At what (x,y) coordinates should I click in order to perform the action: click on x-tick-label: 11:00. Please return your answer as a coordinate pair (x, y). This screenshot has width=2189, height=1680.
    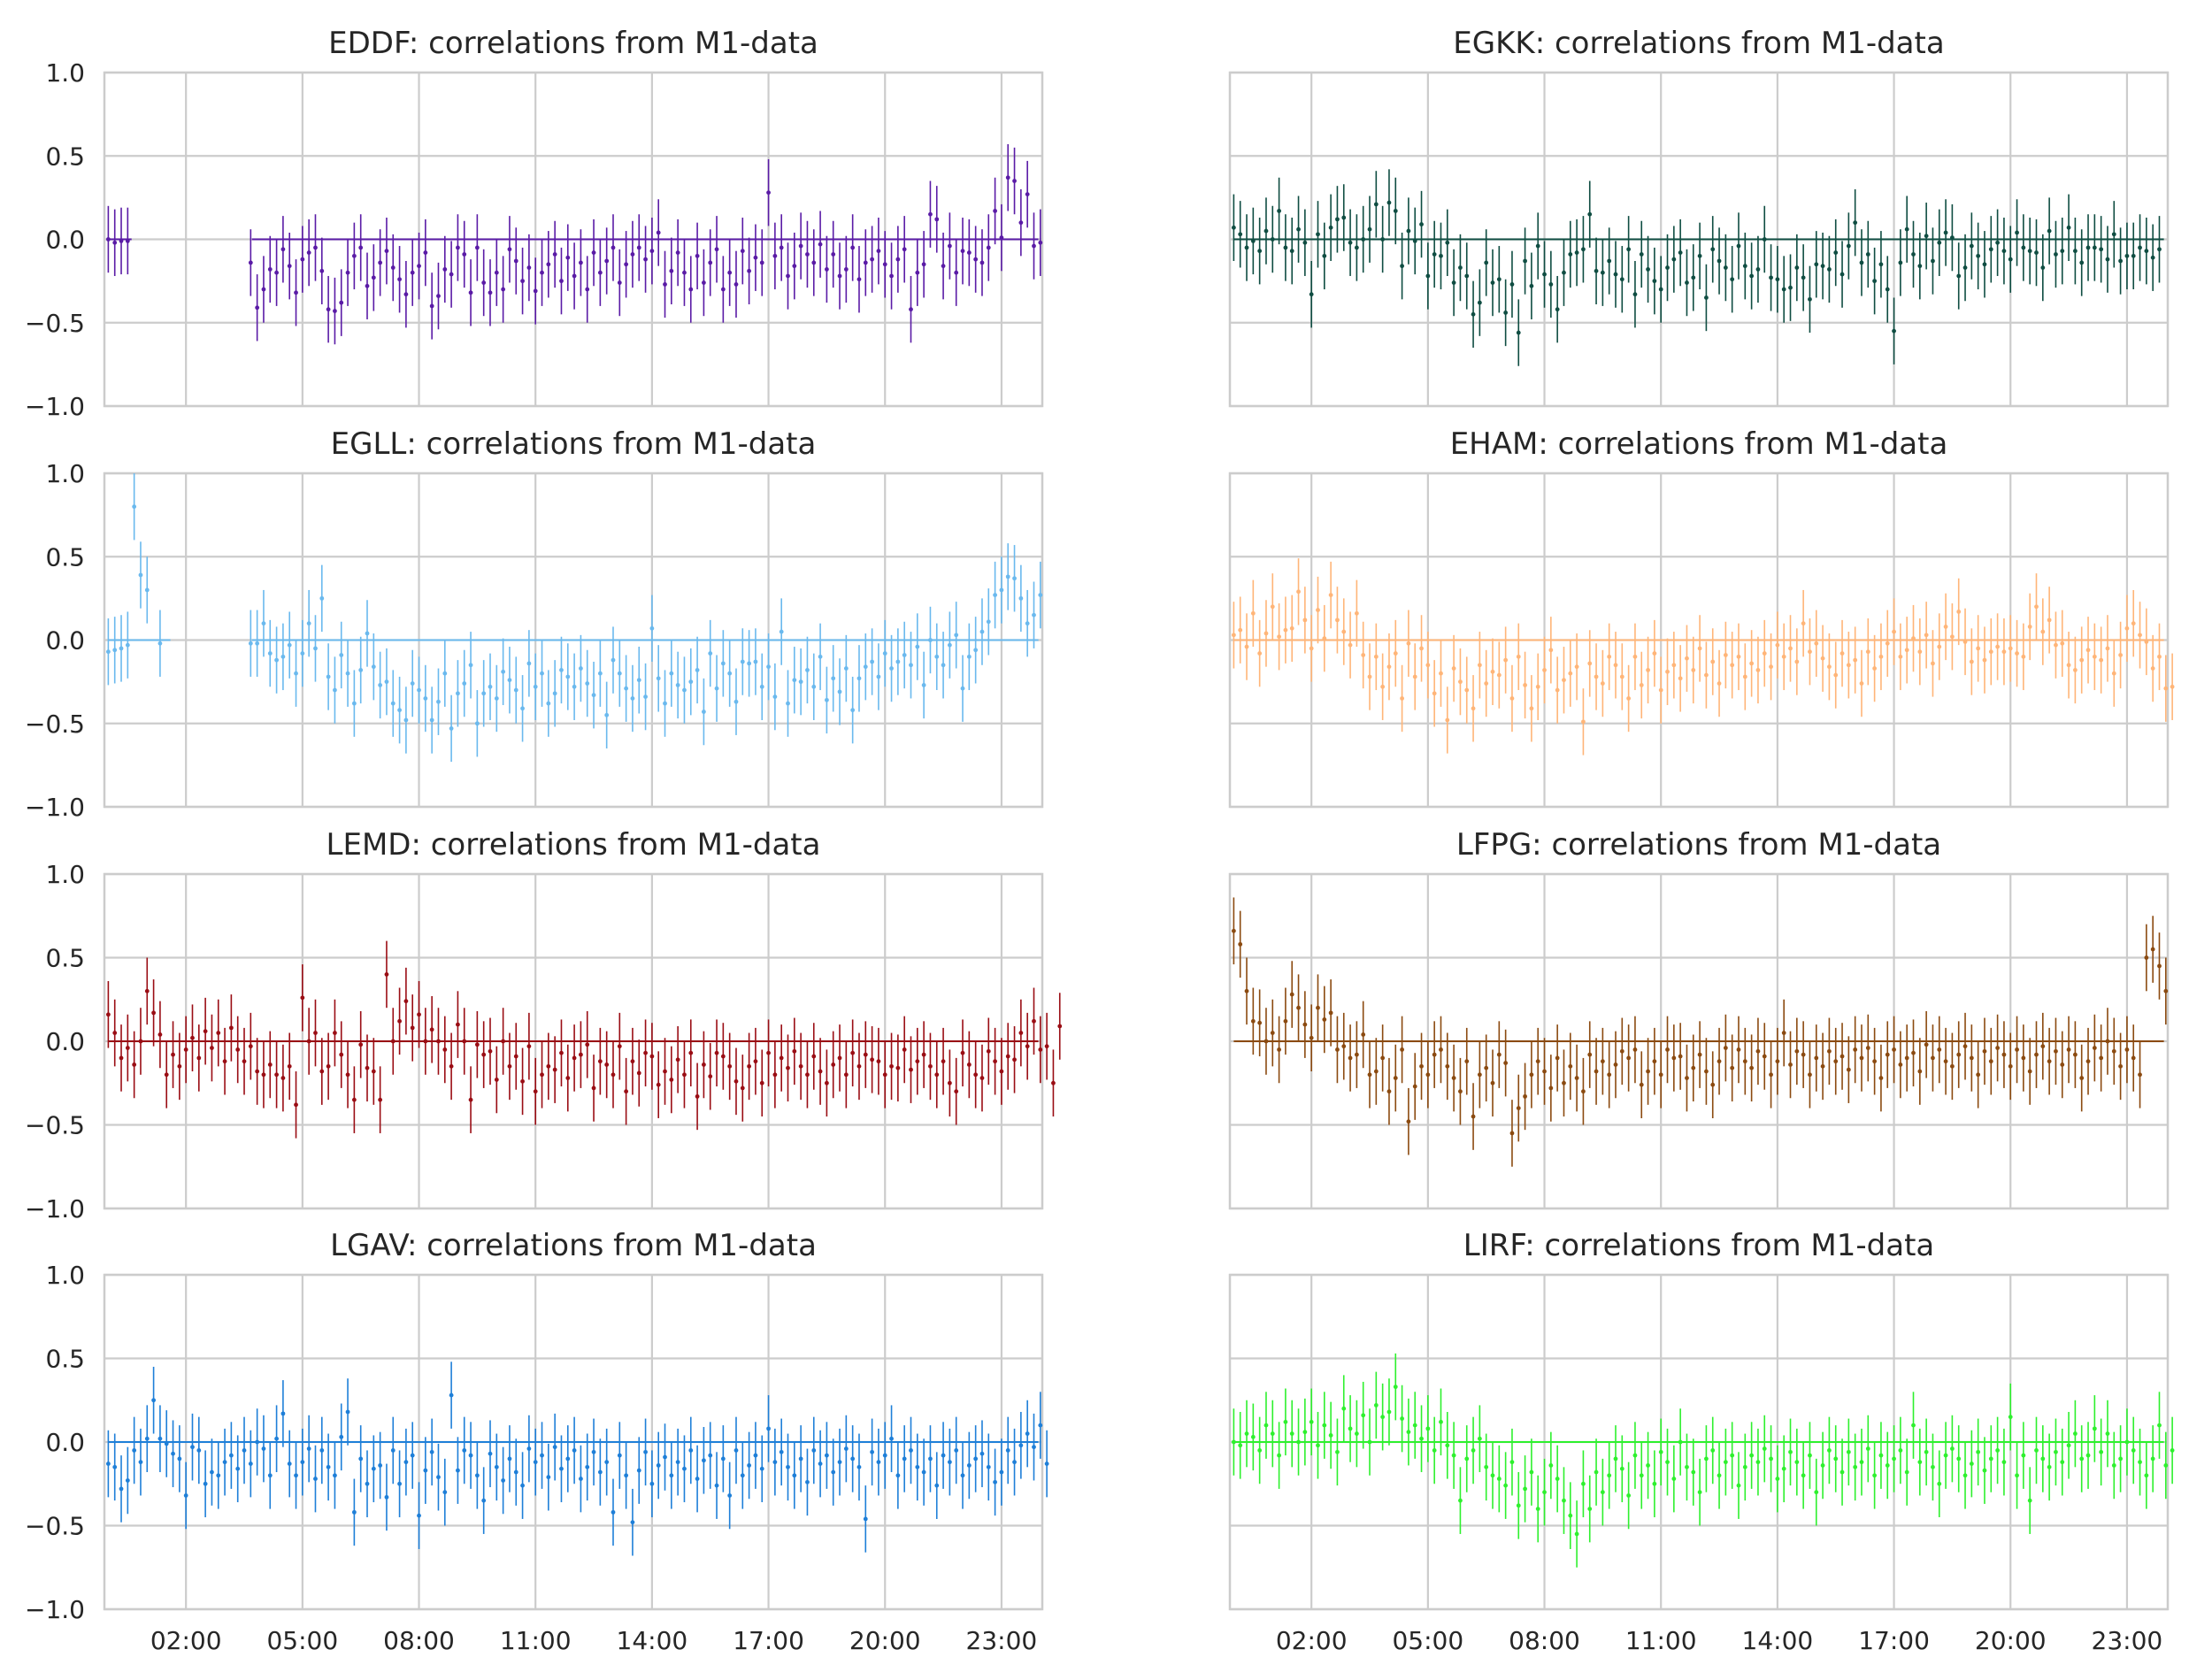
    Looking at the image, I should click on (536, 1640).